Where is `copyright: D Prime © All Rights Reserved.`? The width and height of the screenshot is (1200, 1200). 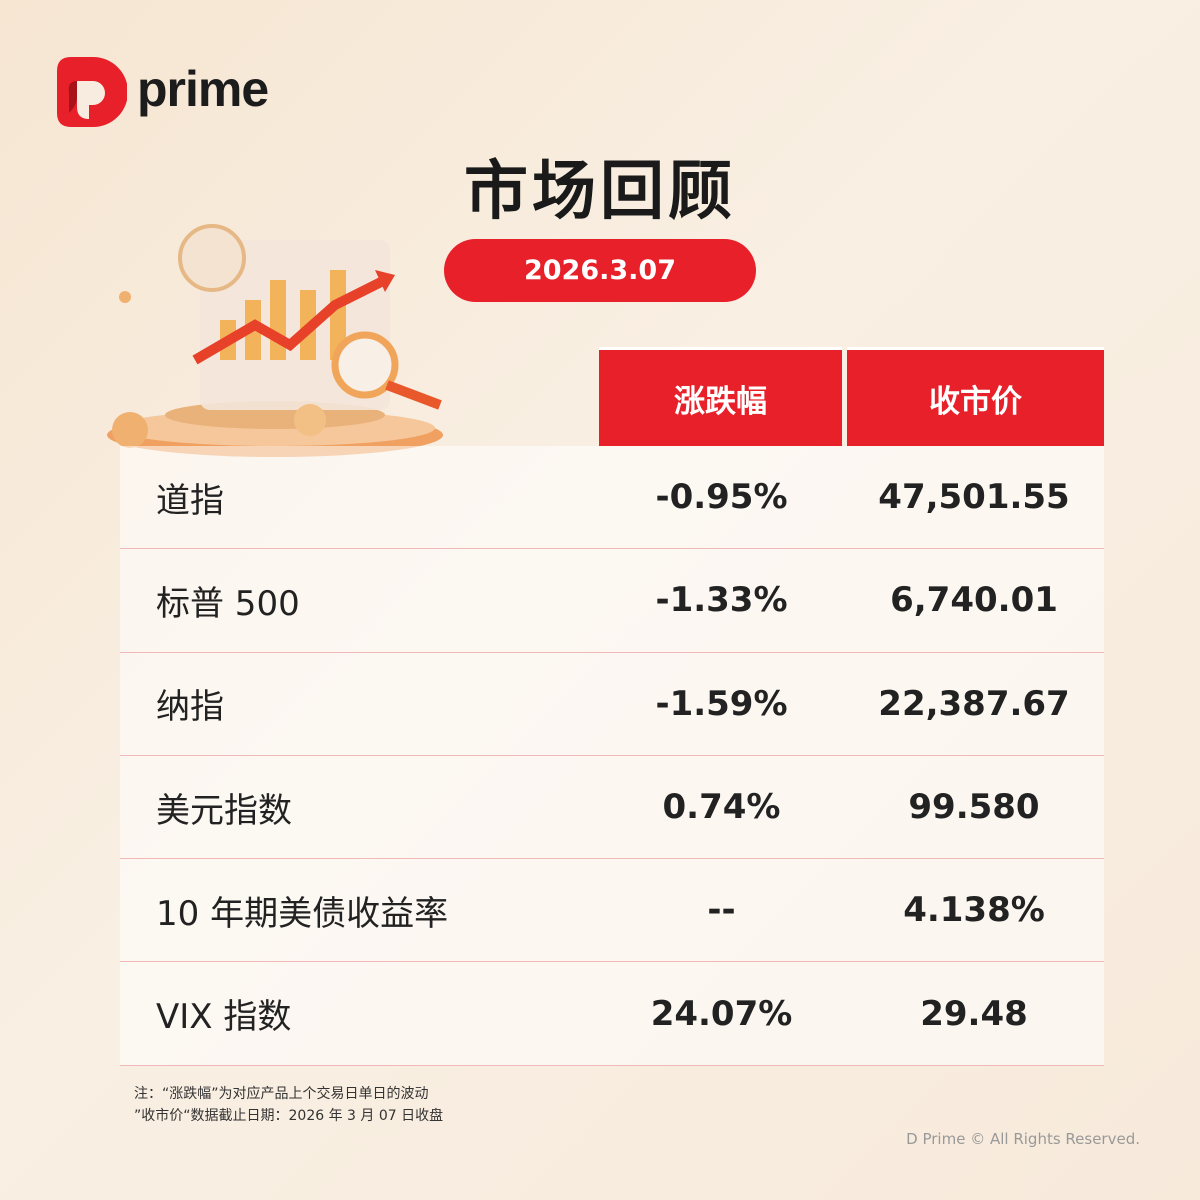
copyright: D Prime © All Rights Reserved. is located at coordinates (1023, 1139).